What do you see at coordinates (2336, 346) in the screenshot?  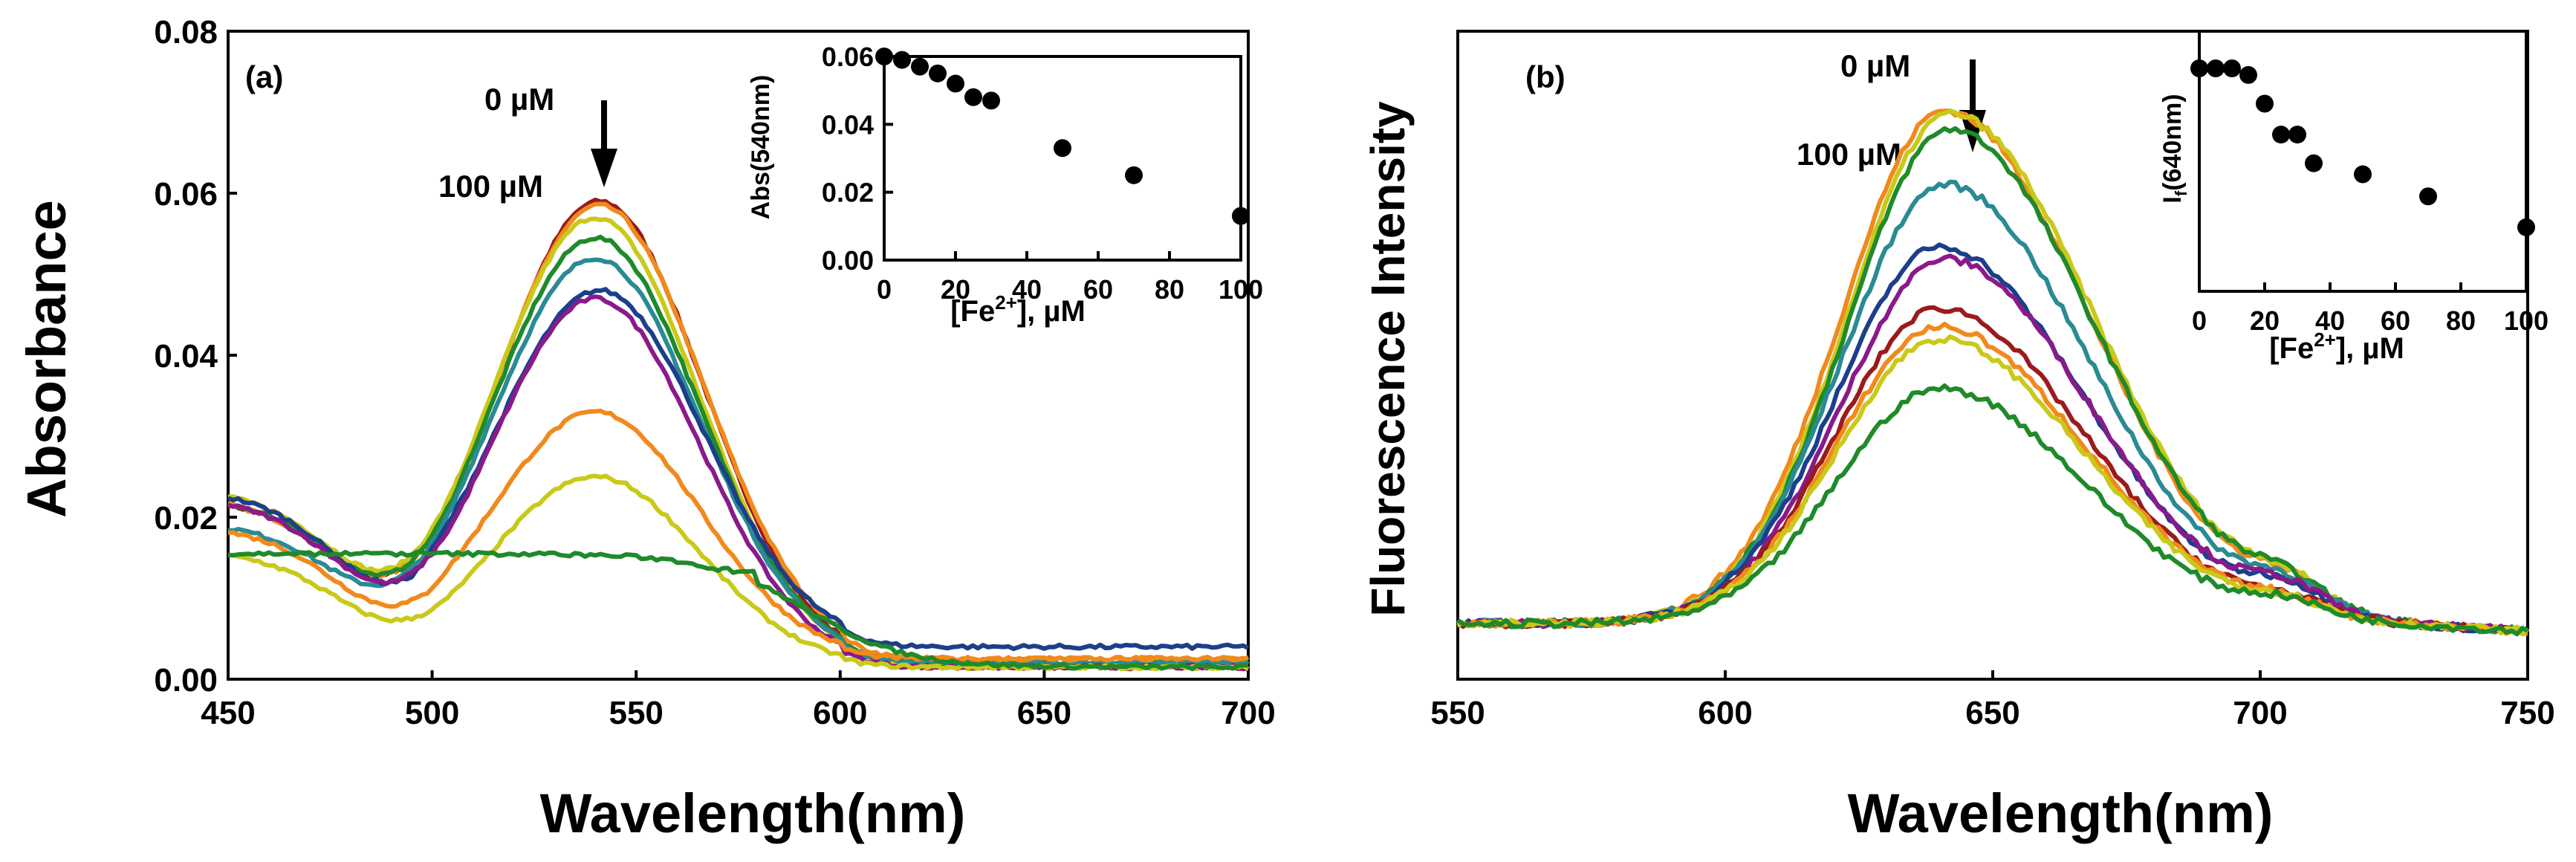 I see `inset-b-xlabel: [Fe2+], µM` at bounding box center [2336, 346].